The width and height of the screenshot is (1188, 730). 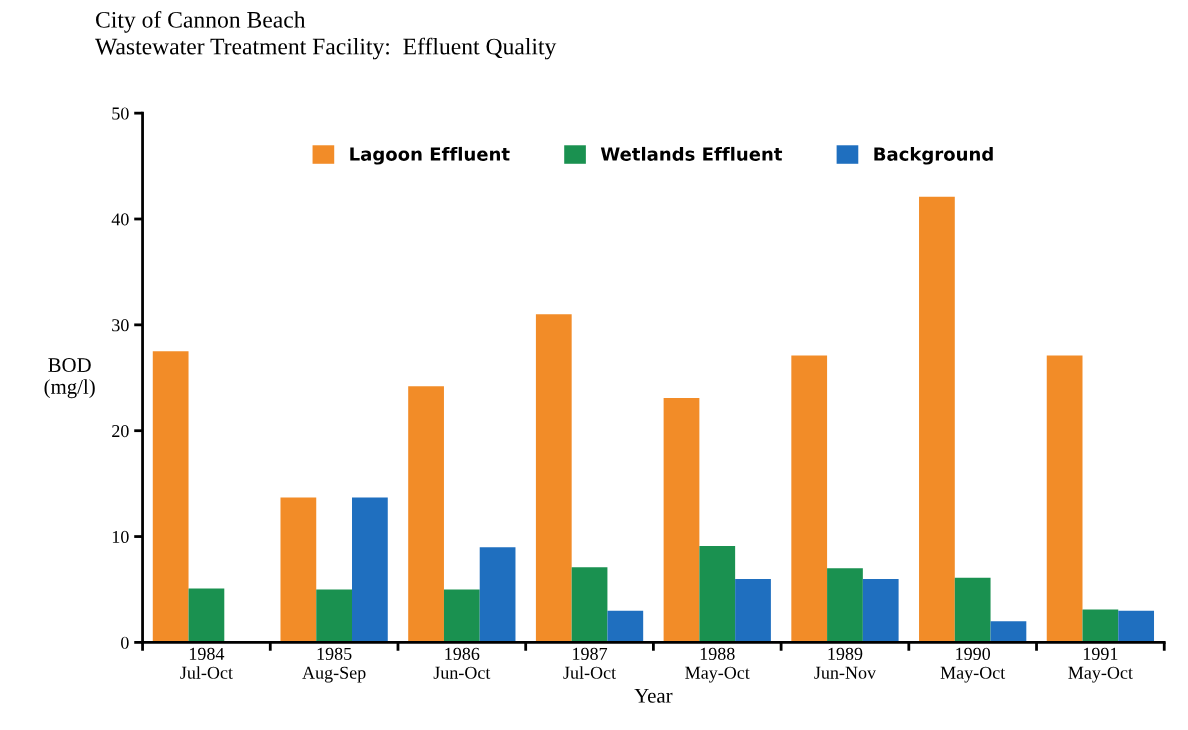 I want to click on legend-label: Background, so click(x=933, y=155).